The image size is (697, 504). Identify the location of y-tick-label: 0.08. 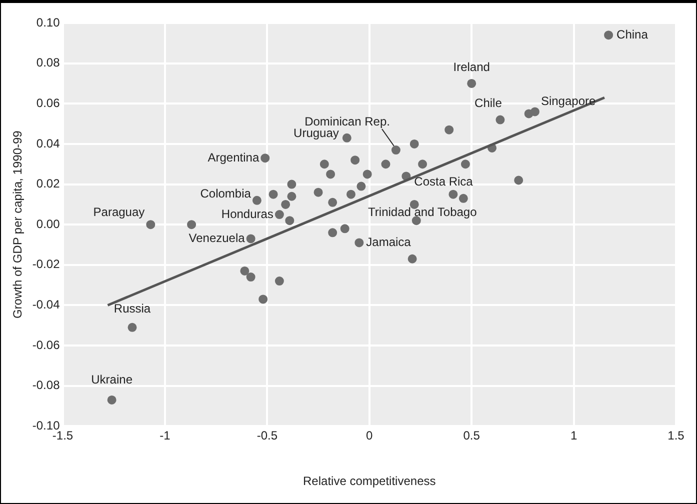
(48, 63).